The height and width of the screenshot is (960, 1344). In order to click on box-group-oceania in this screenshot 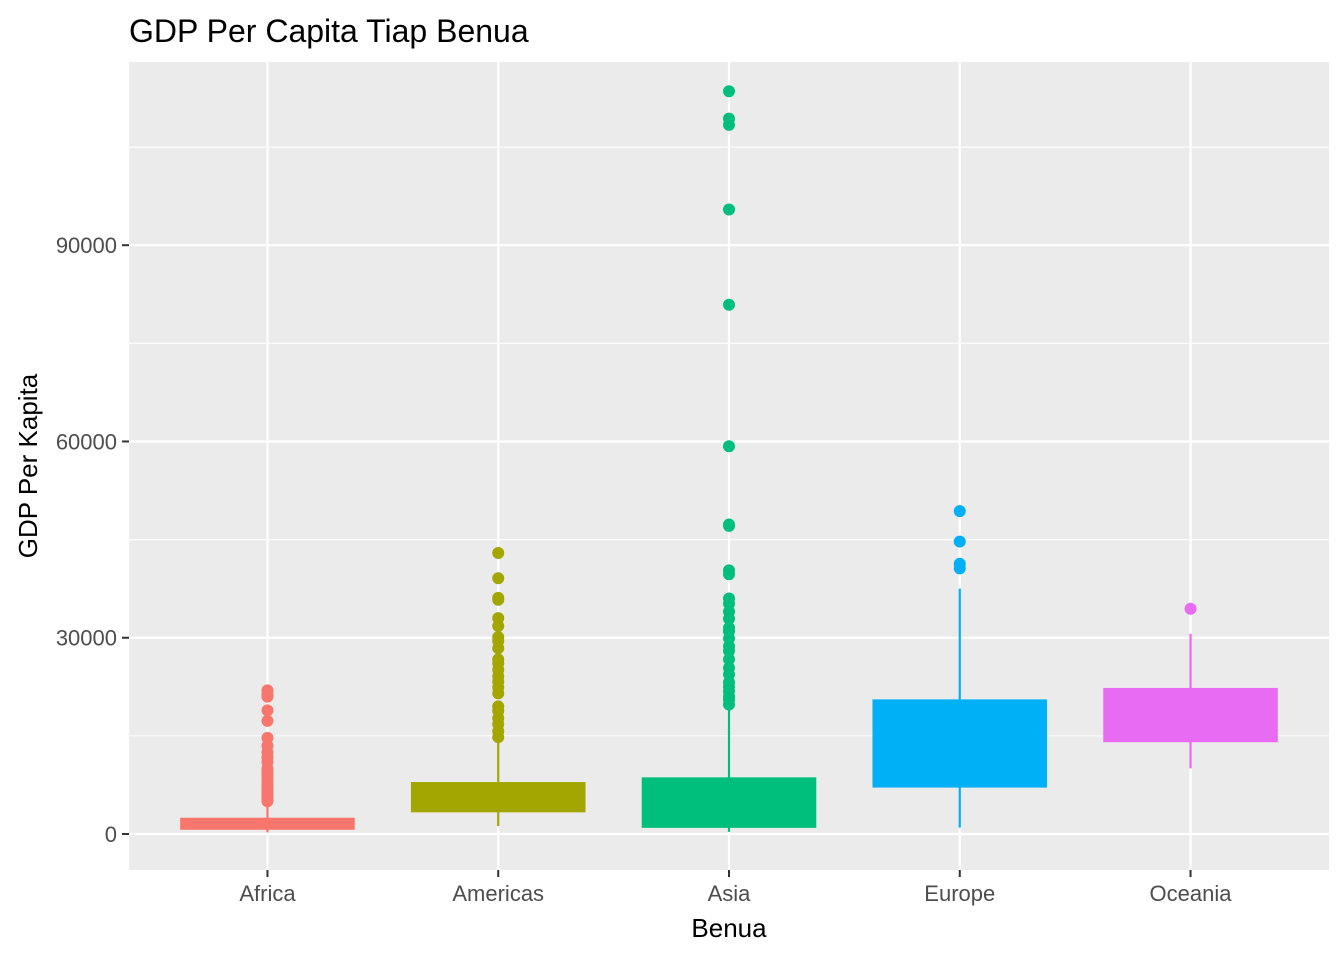, I will do `click(1190, 685)`.